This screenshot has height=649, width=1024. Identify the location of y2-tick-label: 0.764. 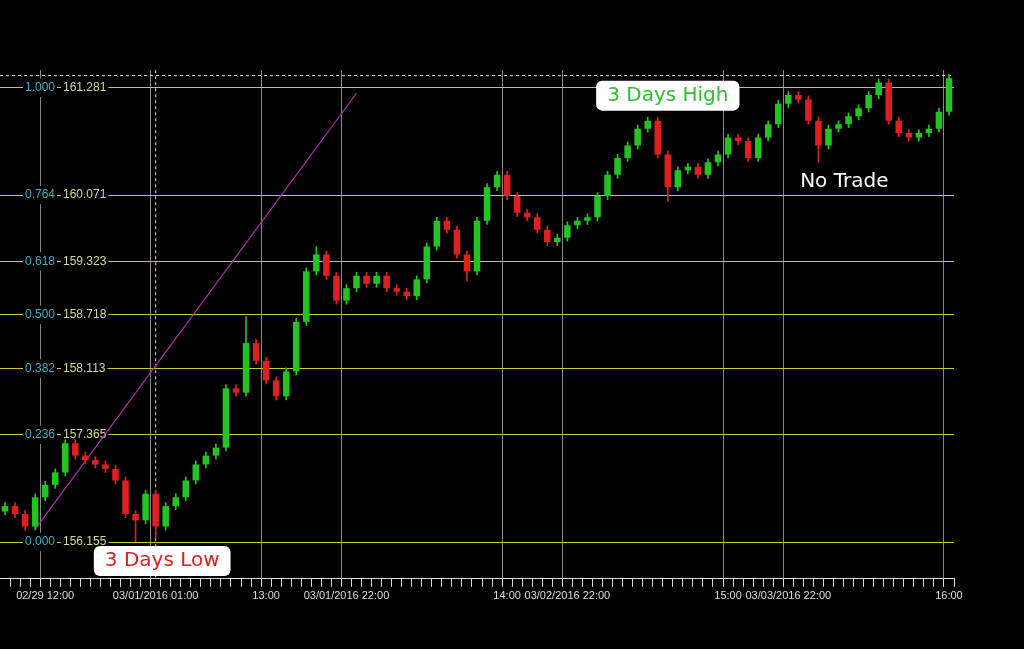
(40, 194).